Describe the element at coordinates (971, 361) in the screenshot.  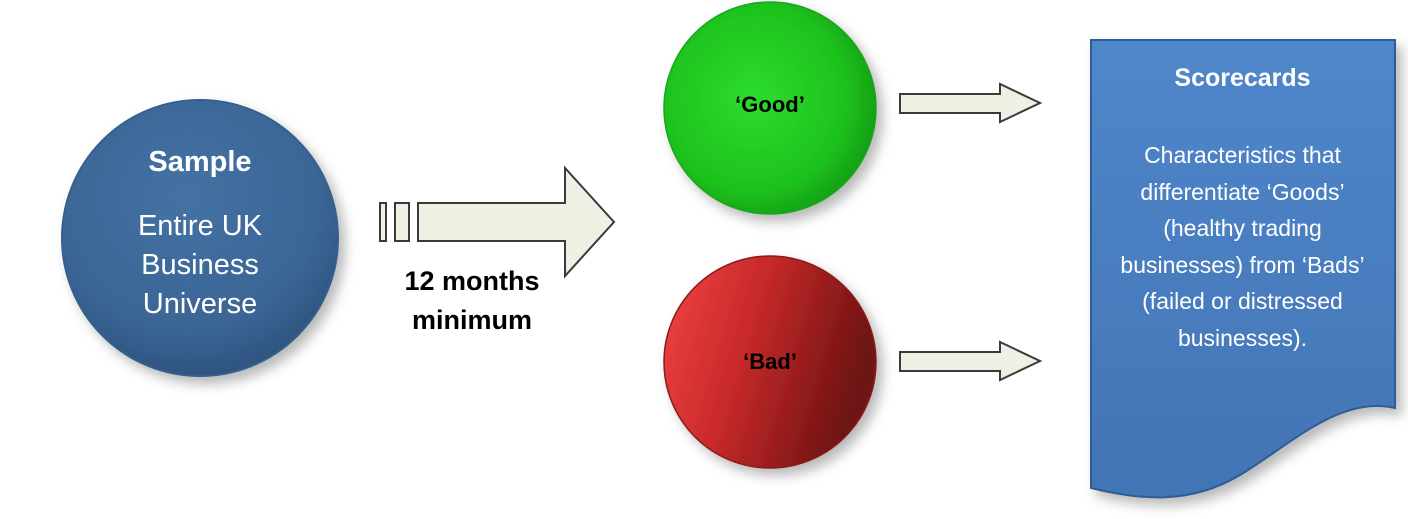
I see `bad-to-scorecards-arrow` at that location.